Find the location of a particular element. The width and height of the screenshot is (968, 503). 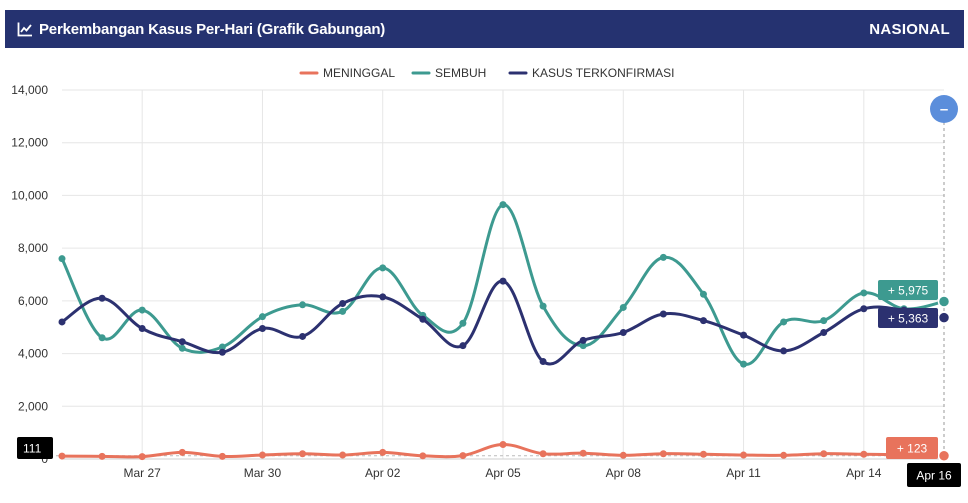

tooltip-sembuh-box is located at coordinates (908, 290).